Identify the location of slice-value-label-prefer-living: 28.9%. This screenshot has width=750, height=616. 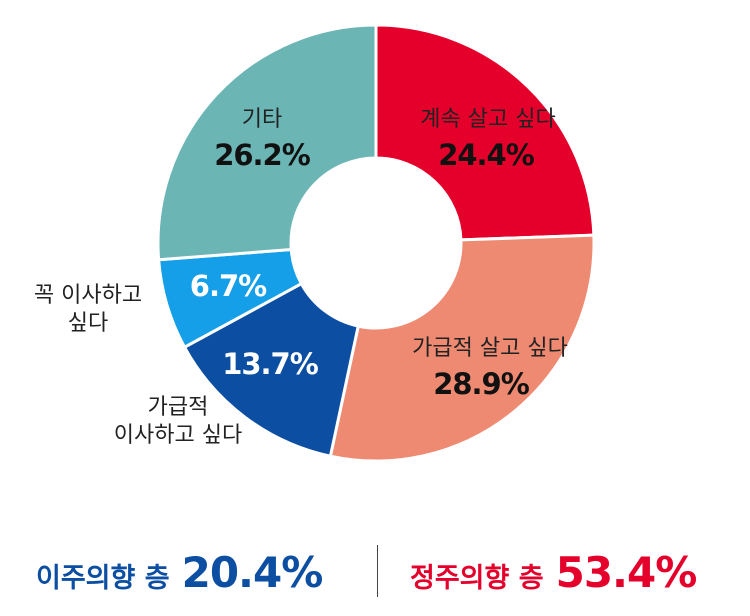
(481, 384).